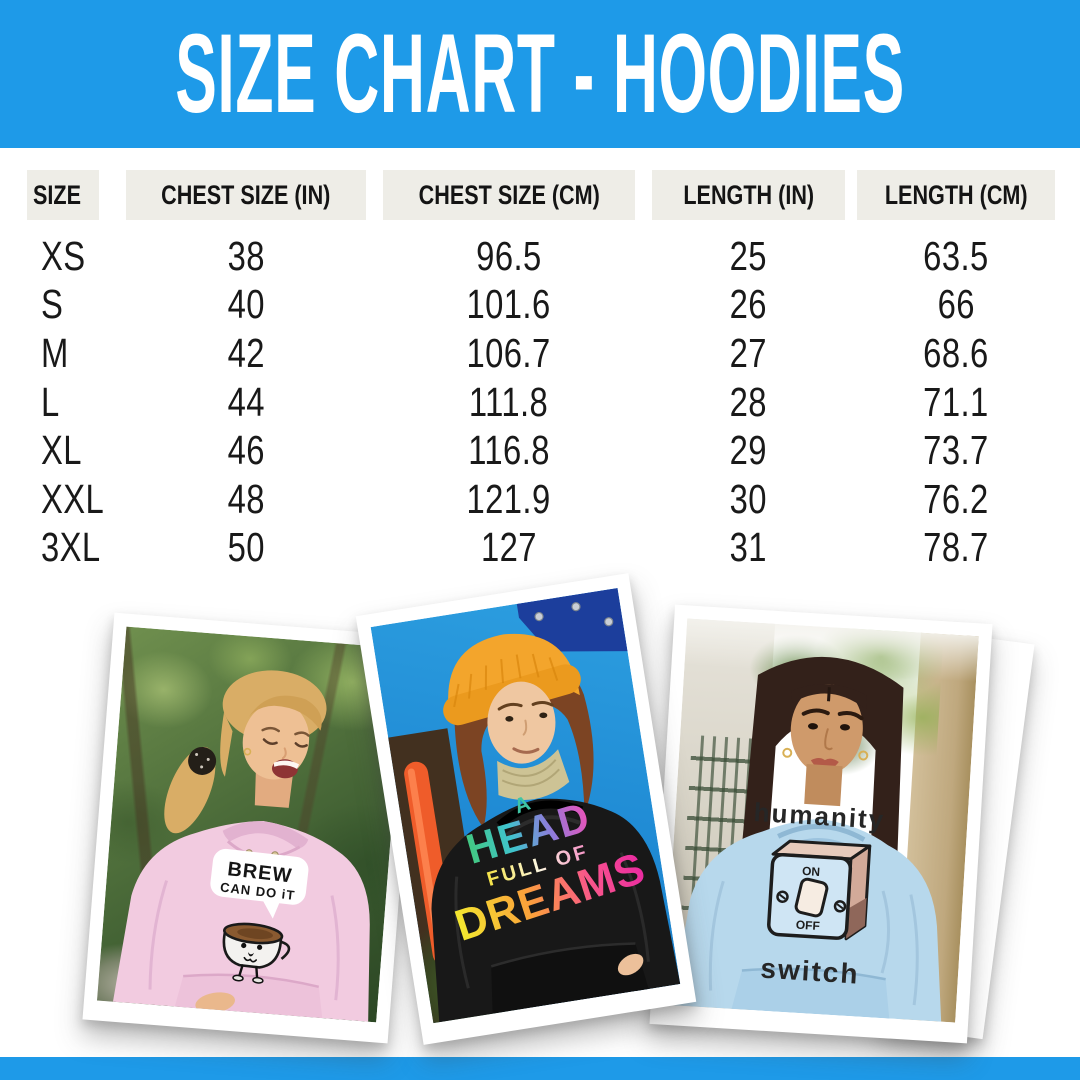 This screenshot has height=1080, width=1080. I want to click on photo-pink-hoodie: BREW CAN DO iT, so click(251, 828).